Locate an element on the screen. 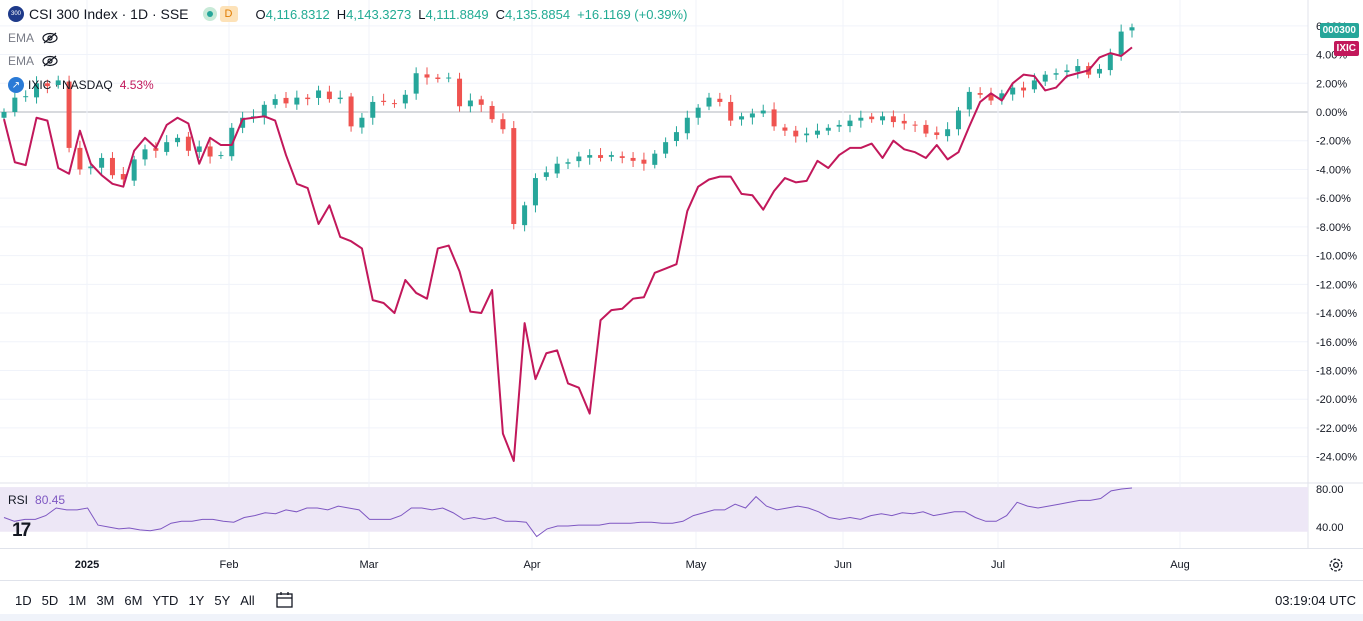 This screenshot has width=1363, height=621. x-tick-label: Mar is located at coordinates (369, 565).